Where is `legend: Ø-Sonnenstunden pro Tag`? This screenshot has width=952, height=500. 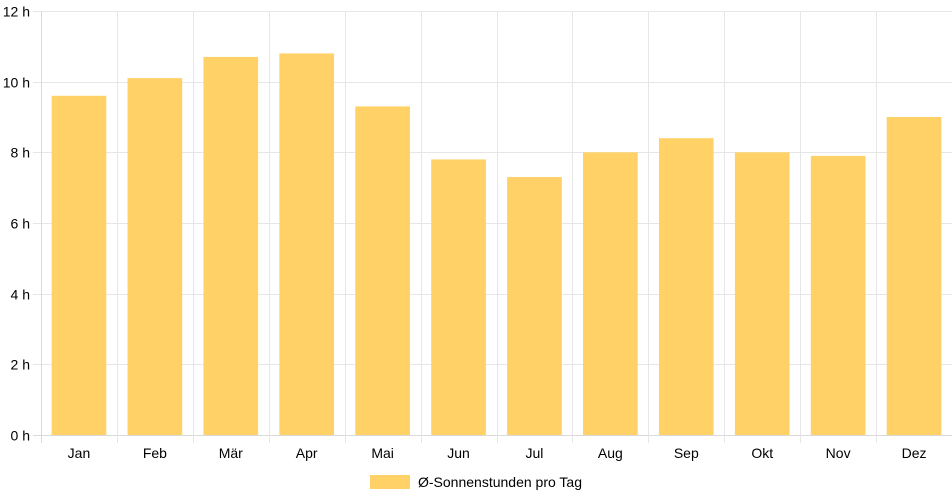 legend: Ø-Sonnenstunden pro Tag is located at coordinates (476, 482).